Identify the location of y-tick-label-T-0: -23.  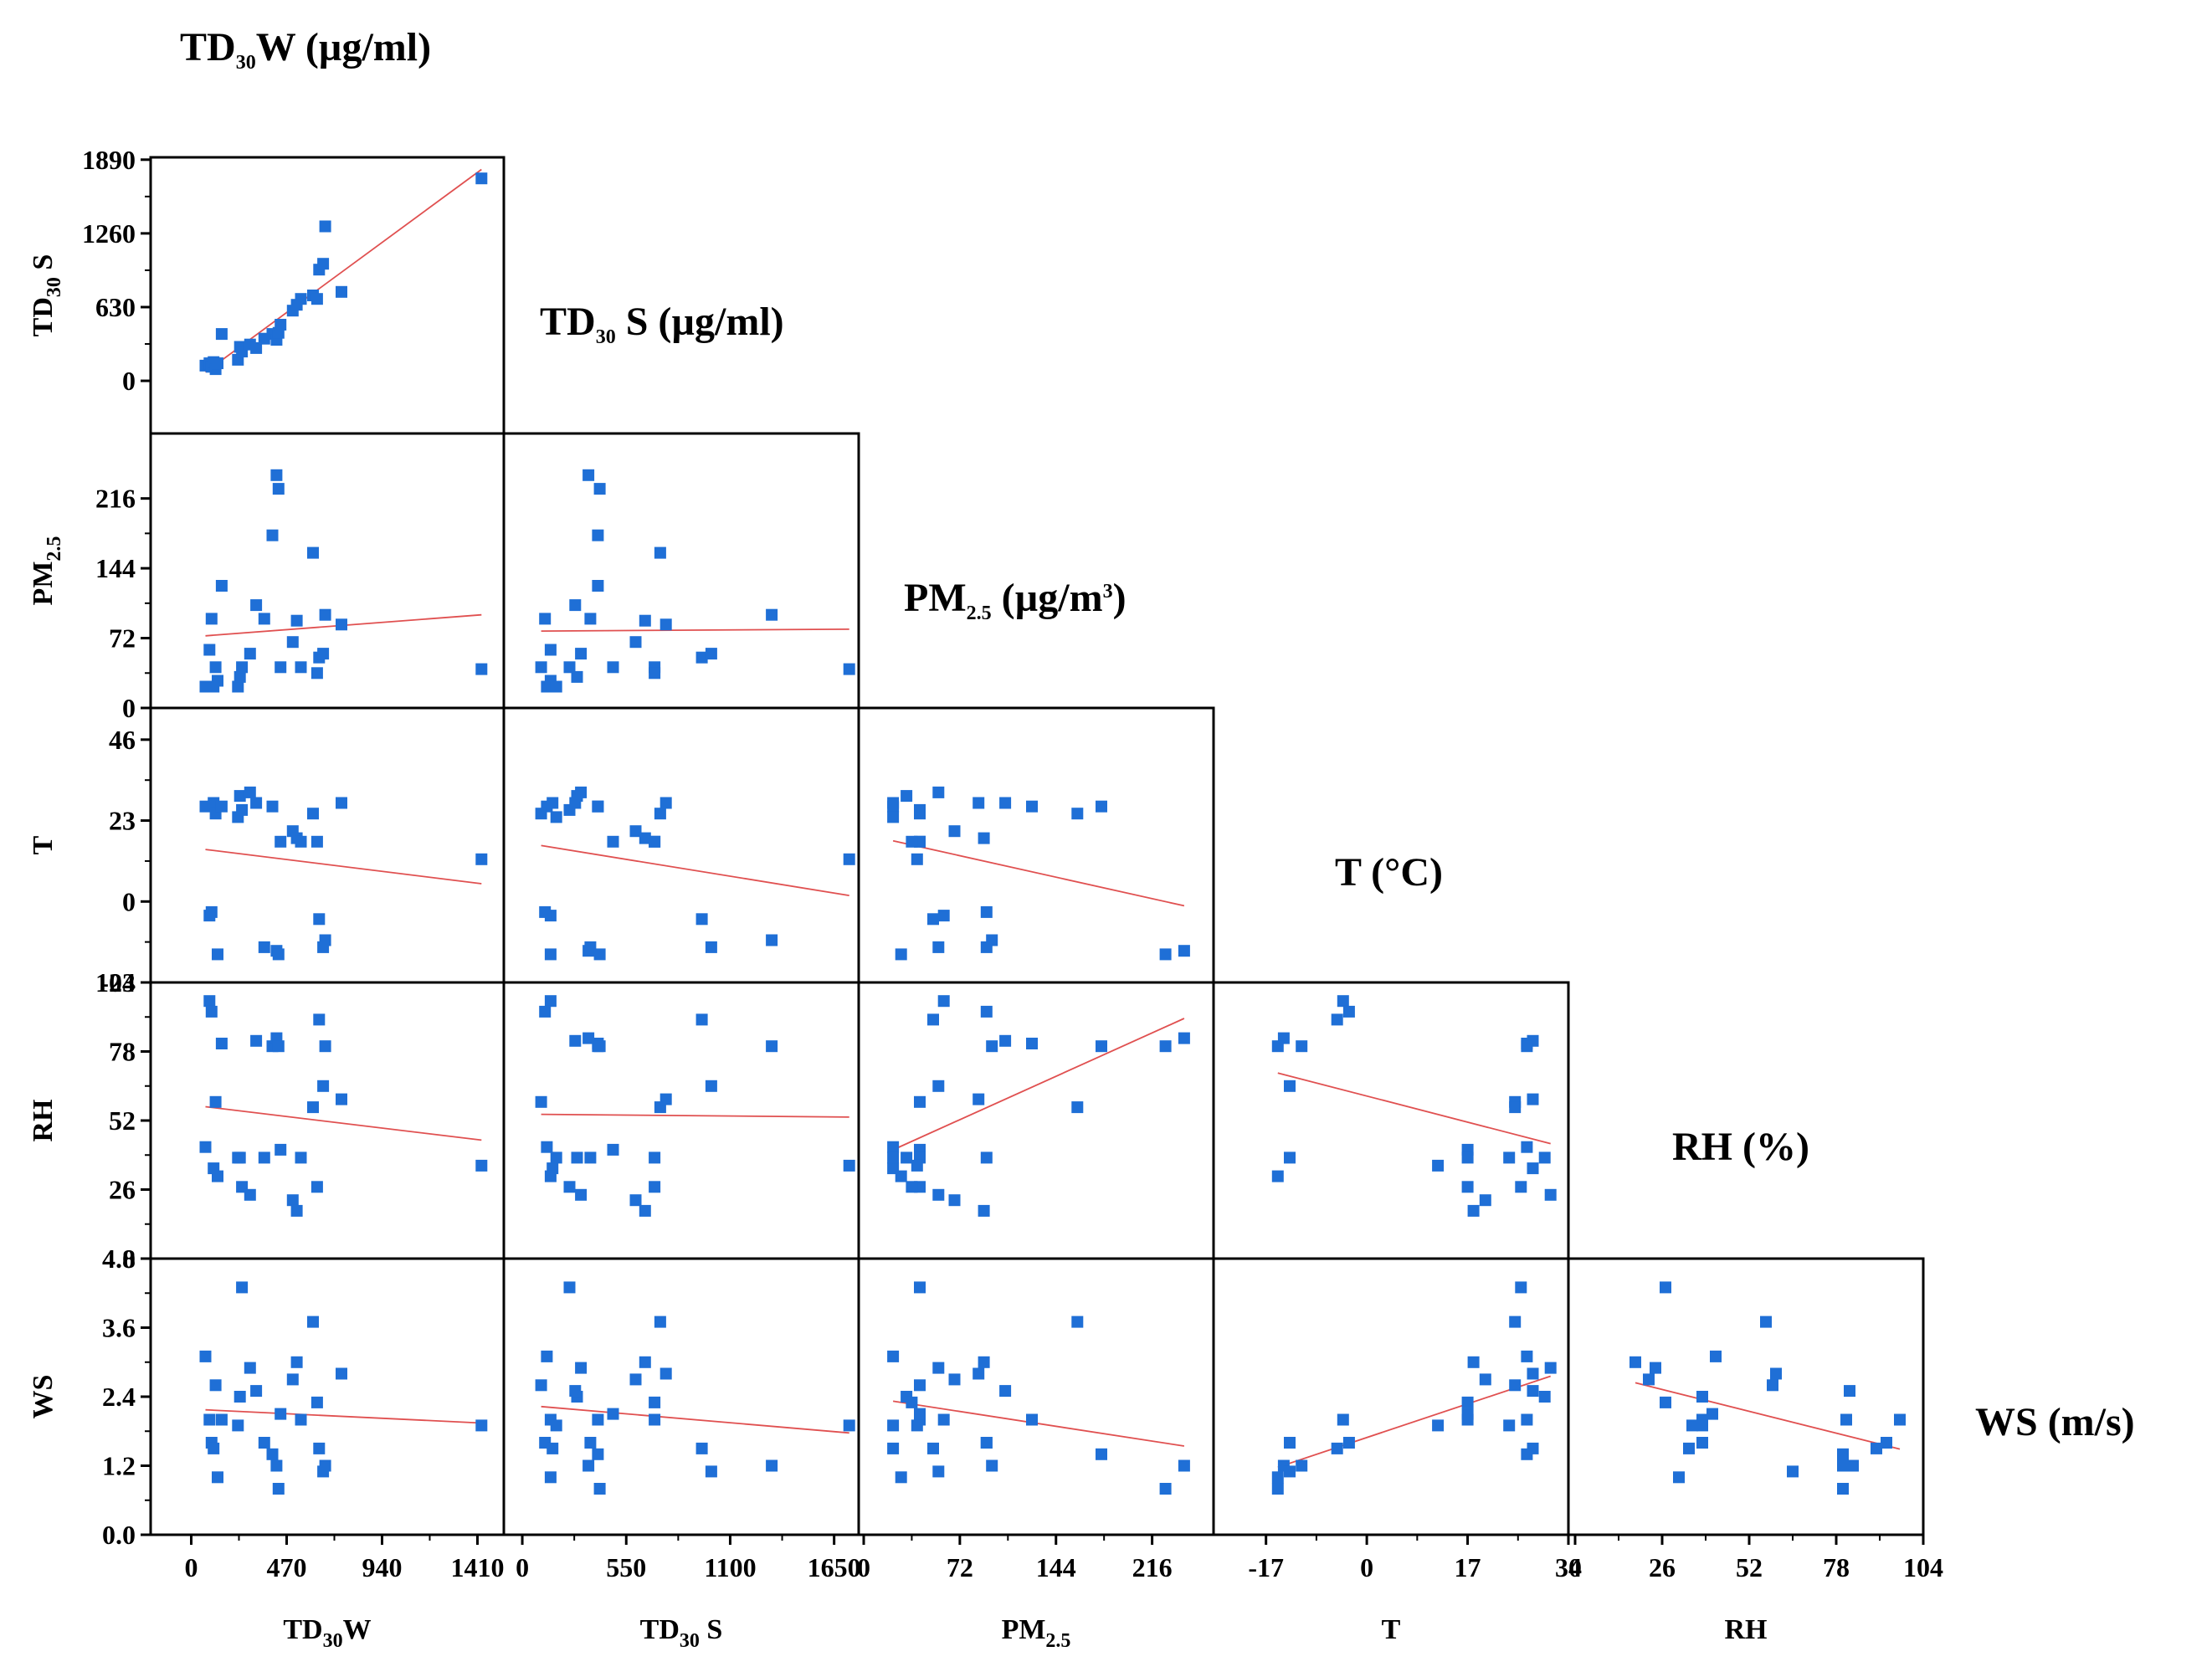
(118, 982).